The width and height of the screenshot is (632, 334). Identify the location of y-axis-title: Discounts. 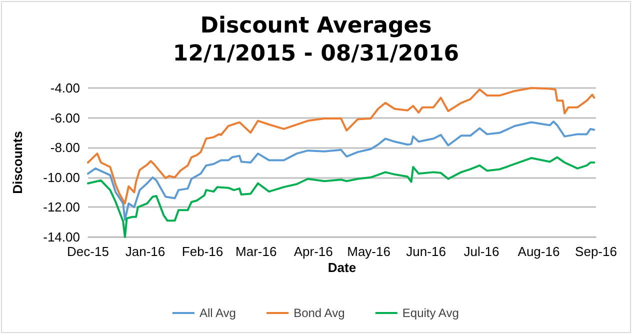
(17, 162).